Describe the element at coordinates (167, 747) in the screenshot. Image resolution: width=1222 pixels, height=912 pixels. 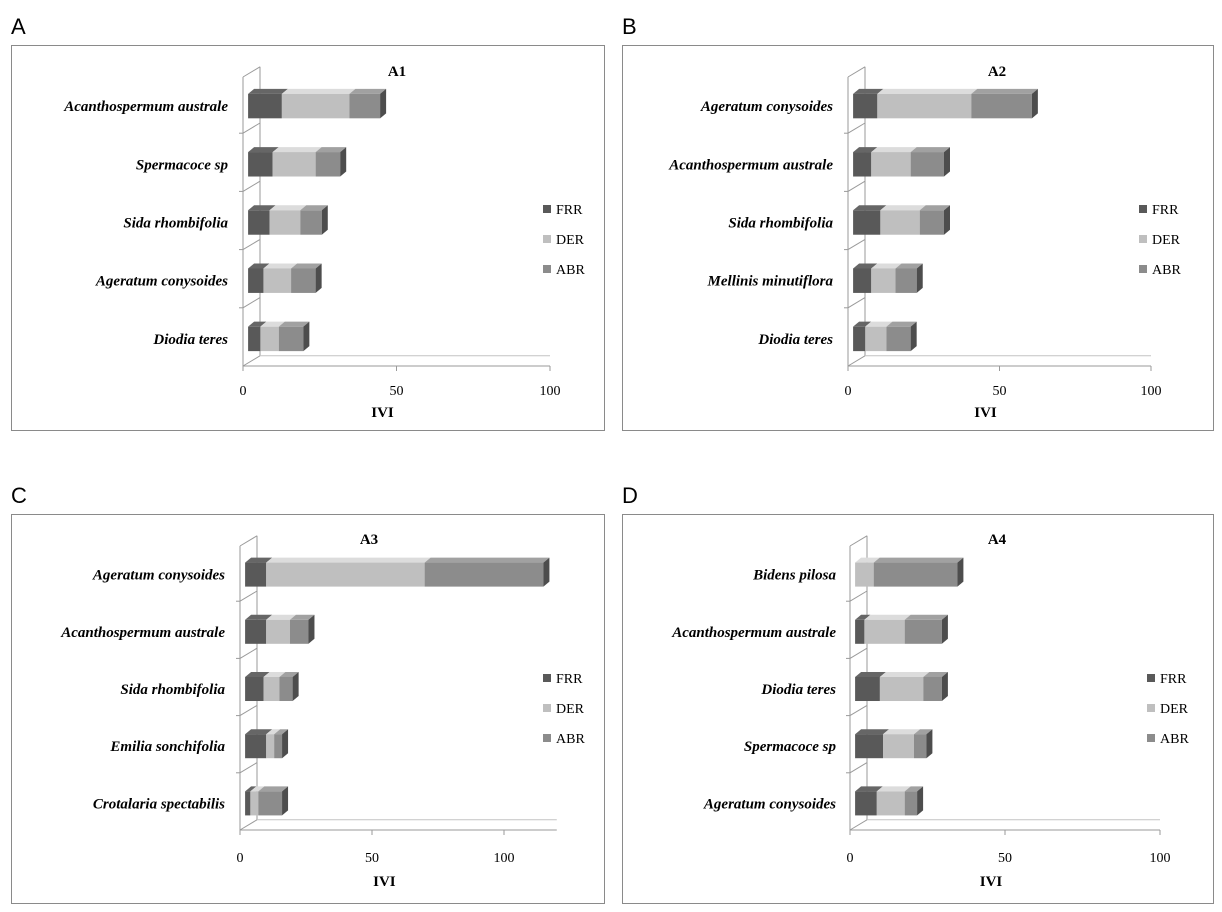
I see `chart-2-category-label: Emilia sonchifolia` at that location.